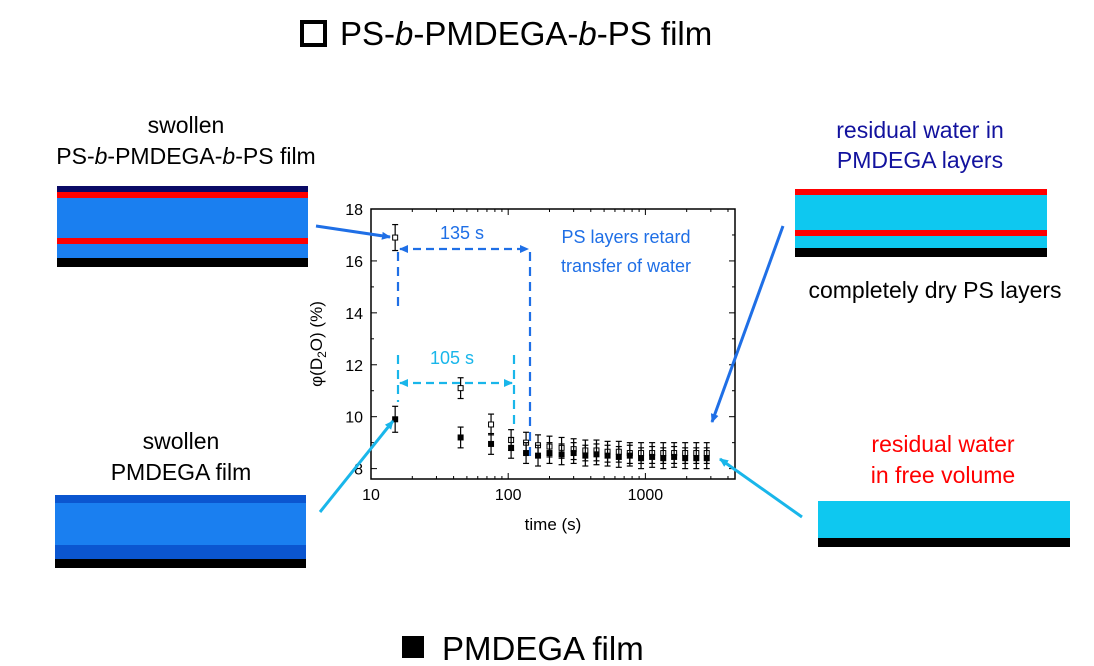  What do you see at coordinates (919, 130) in the screenshot?
I see `residual-pmdega-line1: residual water in` at bounding box center [919, 130].